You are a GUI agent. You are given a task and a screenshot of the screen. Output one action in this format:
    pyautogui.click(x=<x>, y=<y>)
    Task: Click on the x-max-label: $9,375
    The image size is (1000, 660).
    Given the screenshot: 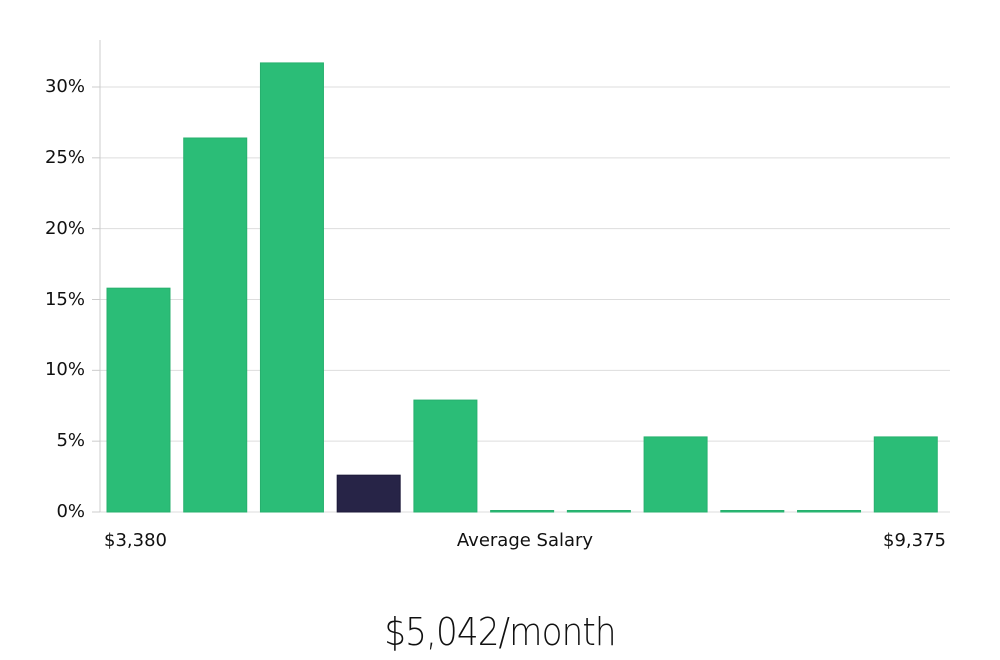 What is the action you would take?
    pyautogui.click(x=914, y=540)
    